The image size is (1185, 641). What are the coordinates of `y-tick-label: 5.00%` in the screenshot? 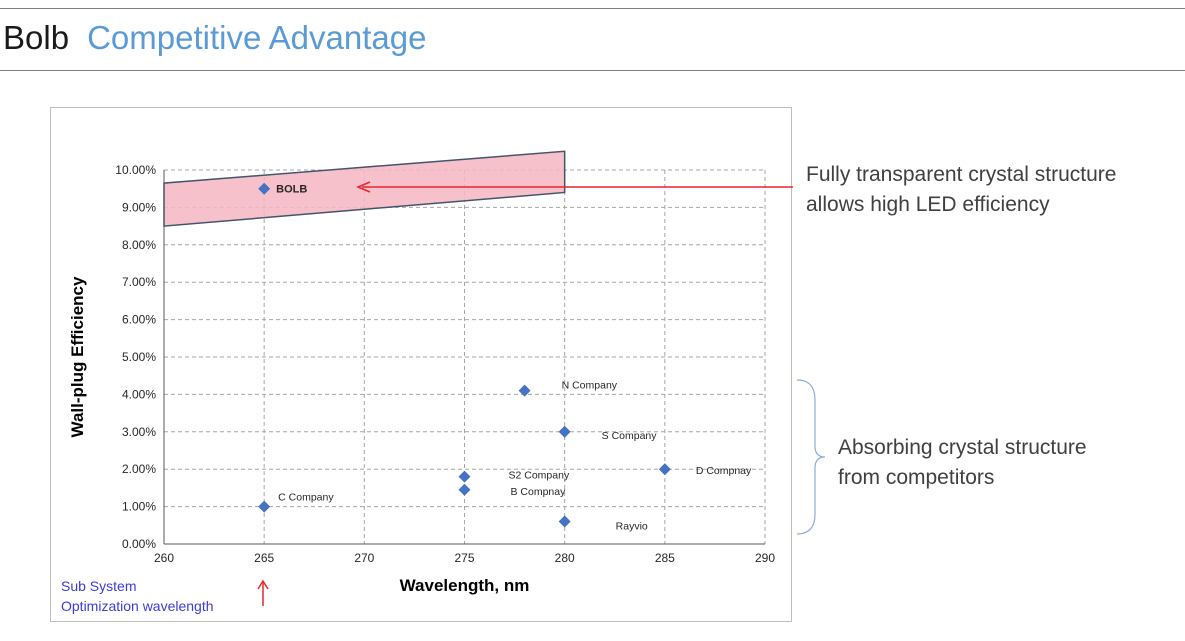 It's located at (139, 357).